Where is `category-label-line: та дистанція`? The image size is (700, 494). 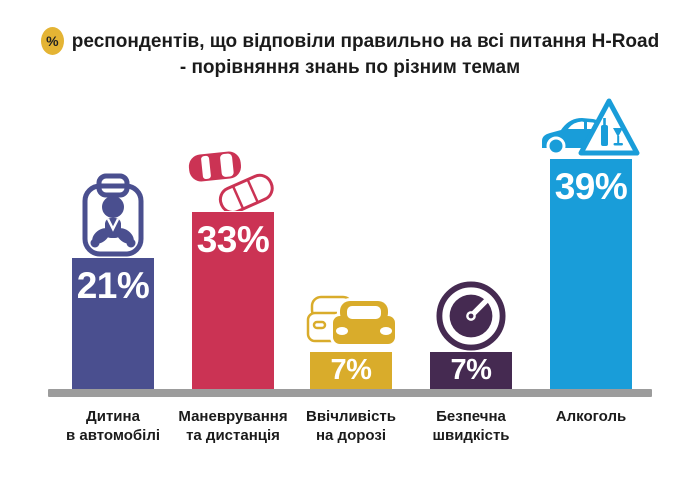
category-label-line: та дистанція is located at coordinates (233, 435).